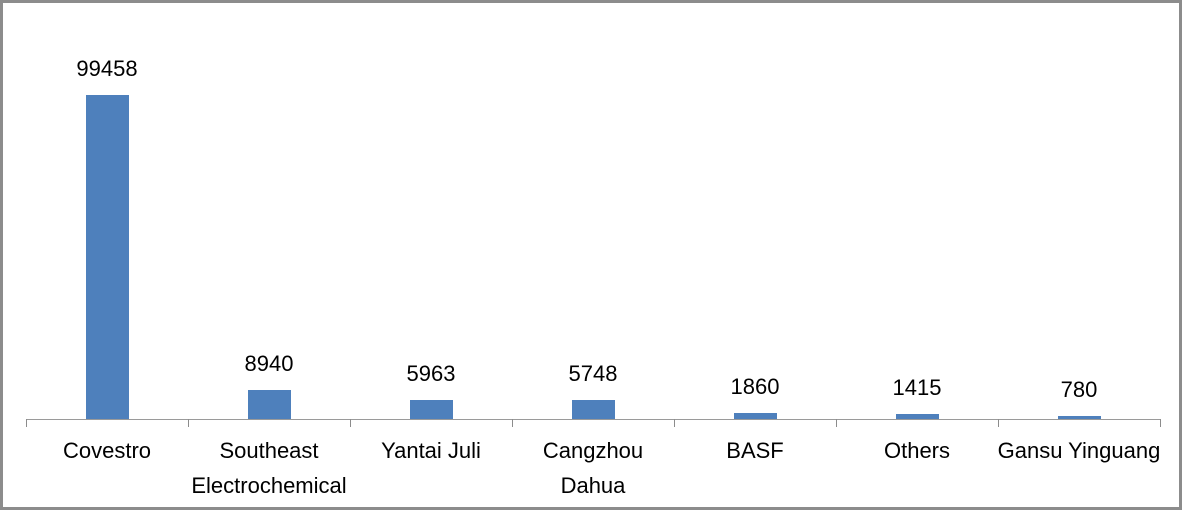  Describe the element at coordinates (1079, 450) in the screenshot. I see `category-label: Gansu Yinguang` at that location.